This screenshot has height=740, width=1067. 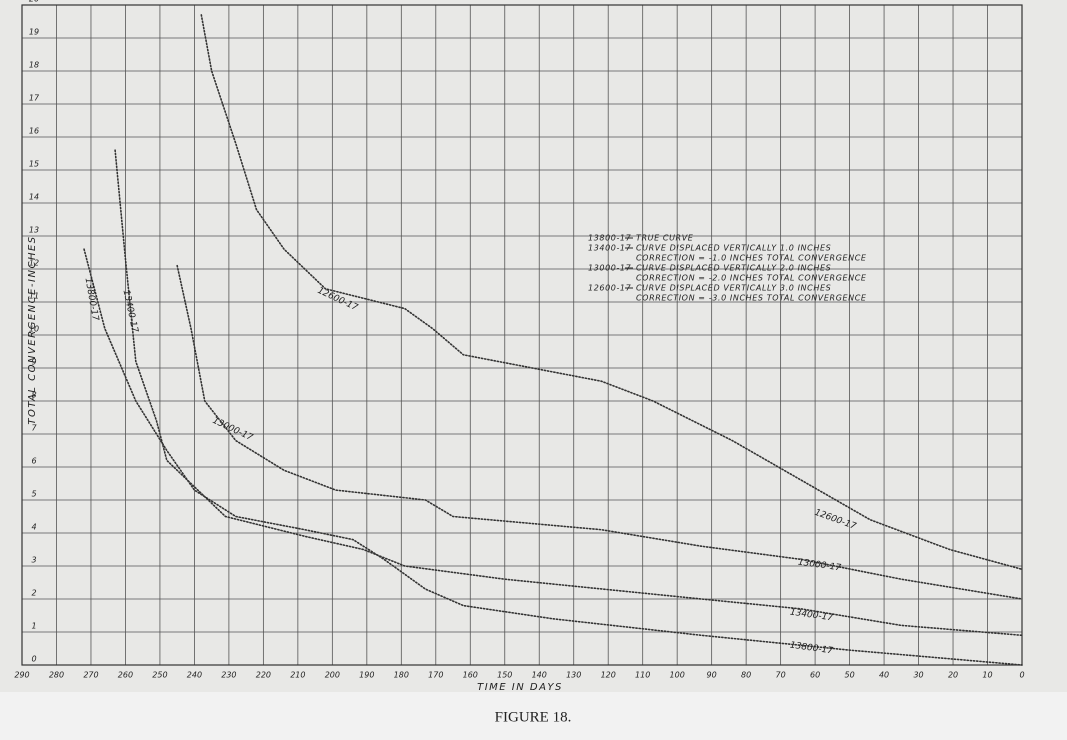 I want to click on note-series-name: 13000-17, so click(x=610, y=268).